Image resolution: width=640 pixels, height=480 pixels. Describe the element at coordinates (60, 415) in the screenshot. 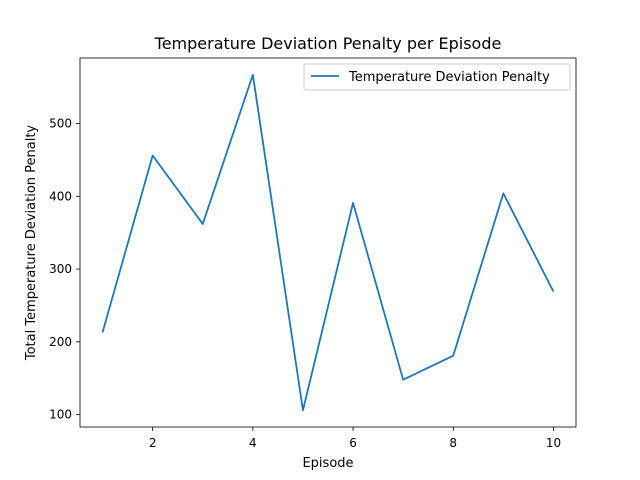

I see `y-tick-label: 100` at that location.